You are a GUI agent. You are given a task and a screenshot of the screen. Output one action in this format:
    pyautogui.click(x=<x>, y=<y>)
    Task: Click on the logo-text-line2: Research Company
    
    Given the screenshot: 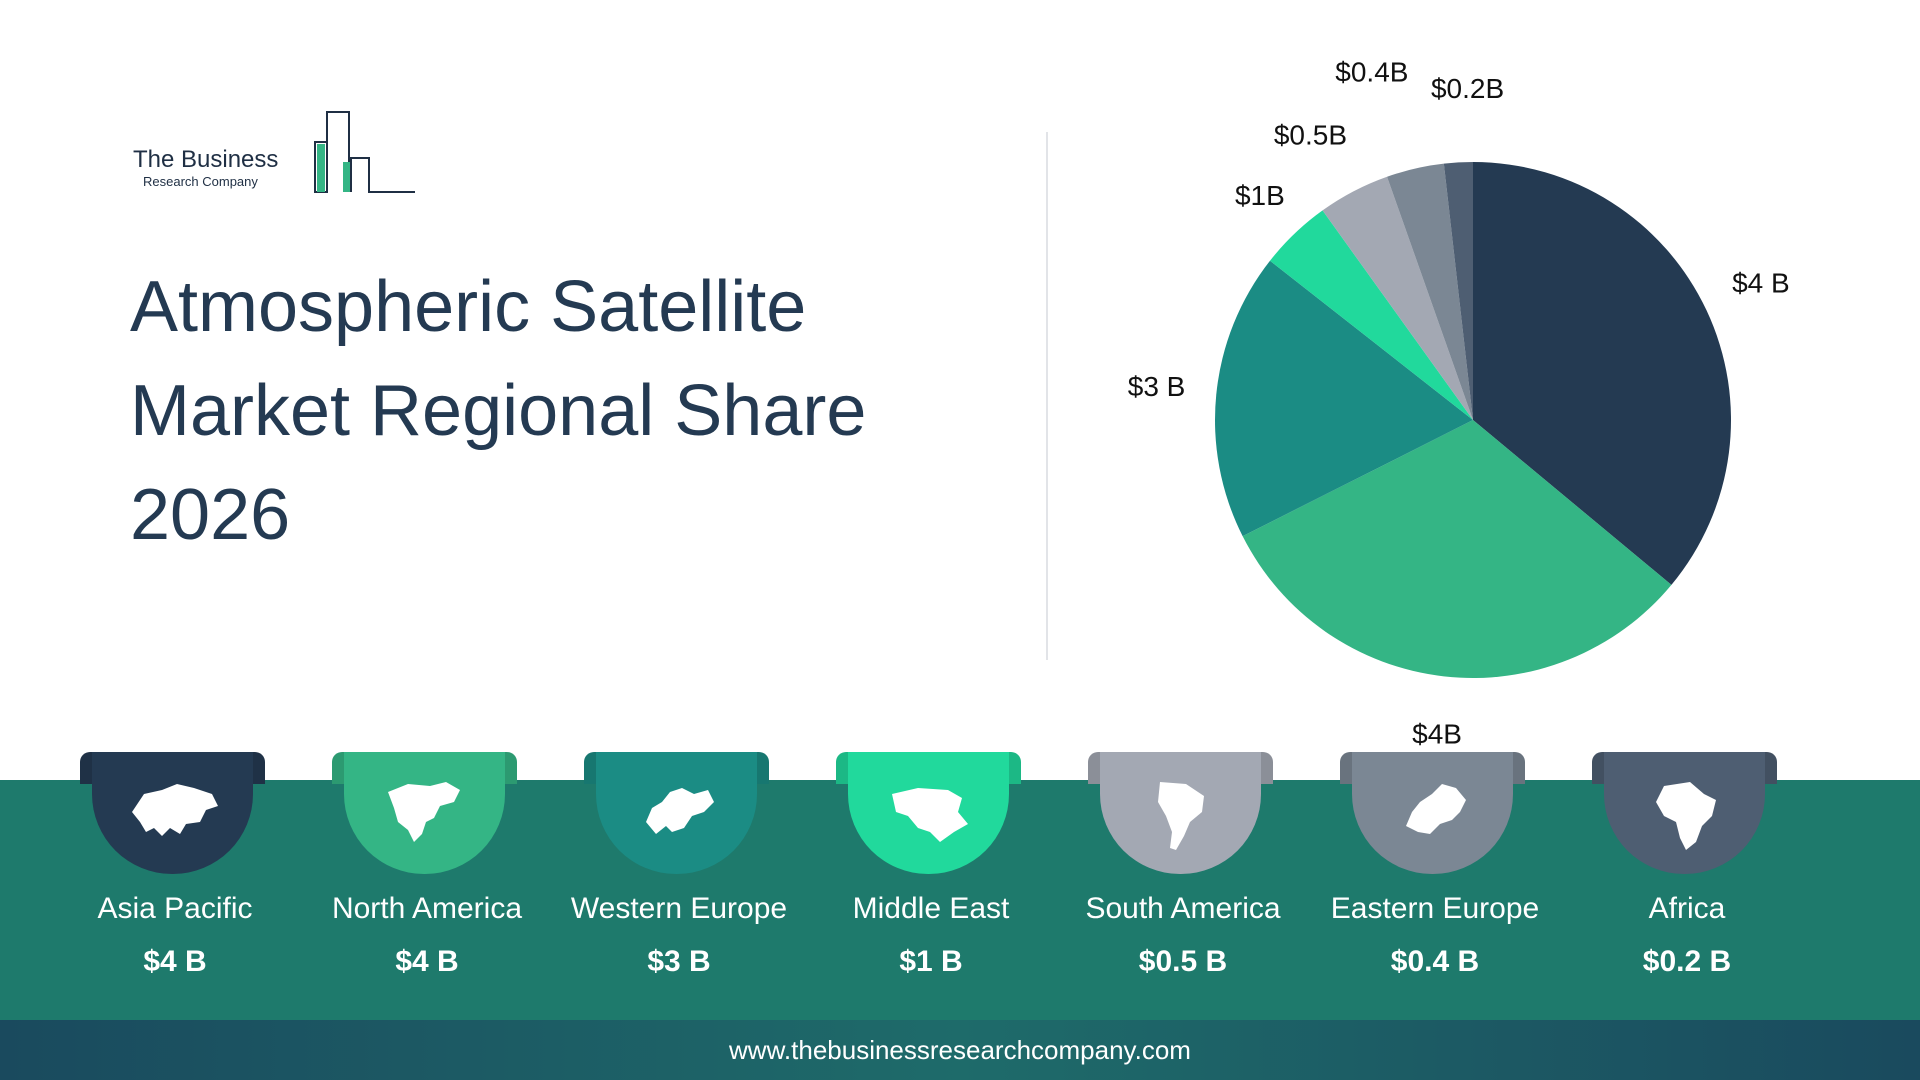 What is the action you would take?
    pyautogui.click(x=200, y=181)
    